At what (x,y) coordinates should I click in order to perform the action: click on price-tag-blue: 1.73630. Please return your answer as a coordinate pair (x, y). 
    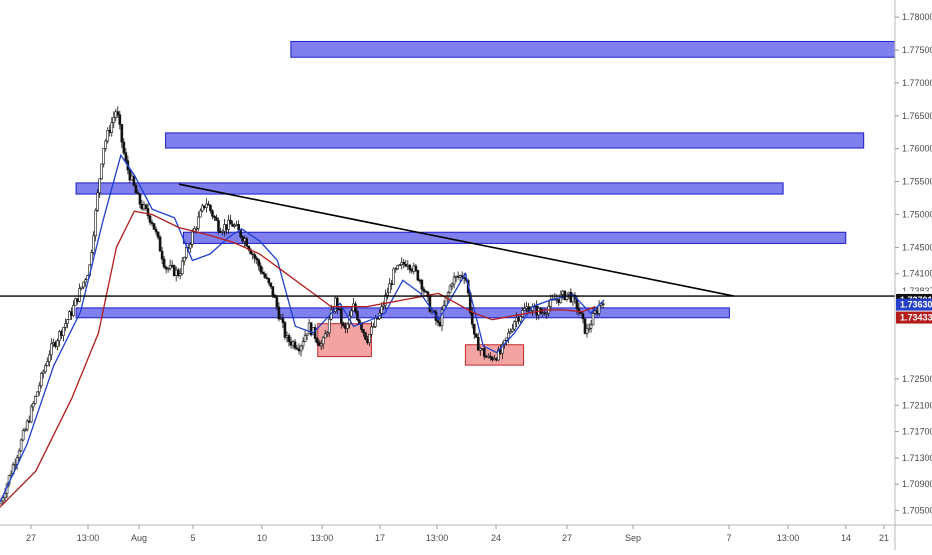
    Looking at the image, I should click on (914, 304).